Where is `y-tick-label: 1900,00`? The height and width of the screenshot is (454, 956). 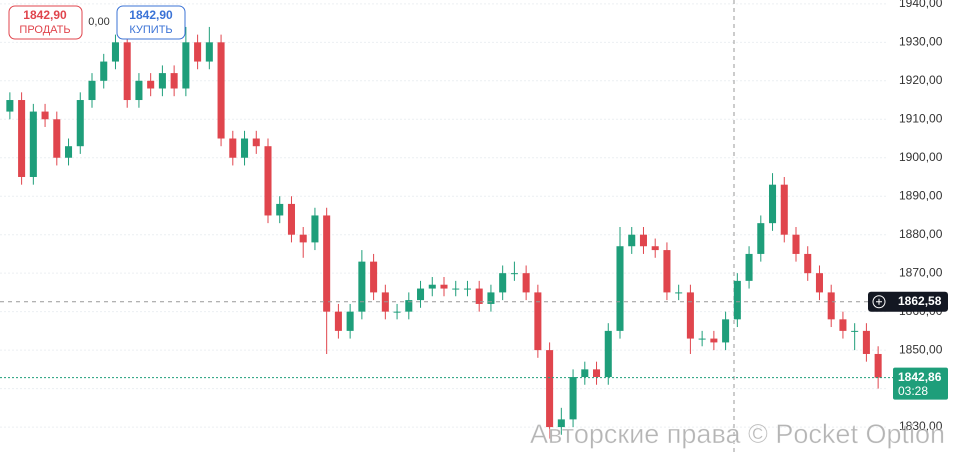 y-tick-label: 1900,00 is located at coordinates (921, 157).